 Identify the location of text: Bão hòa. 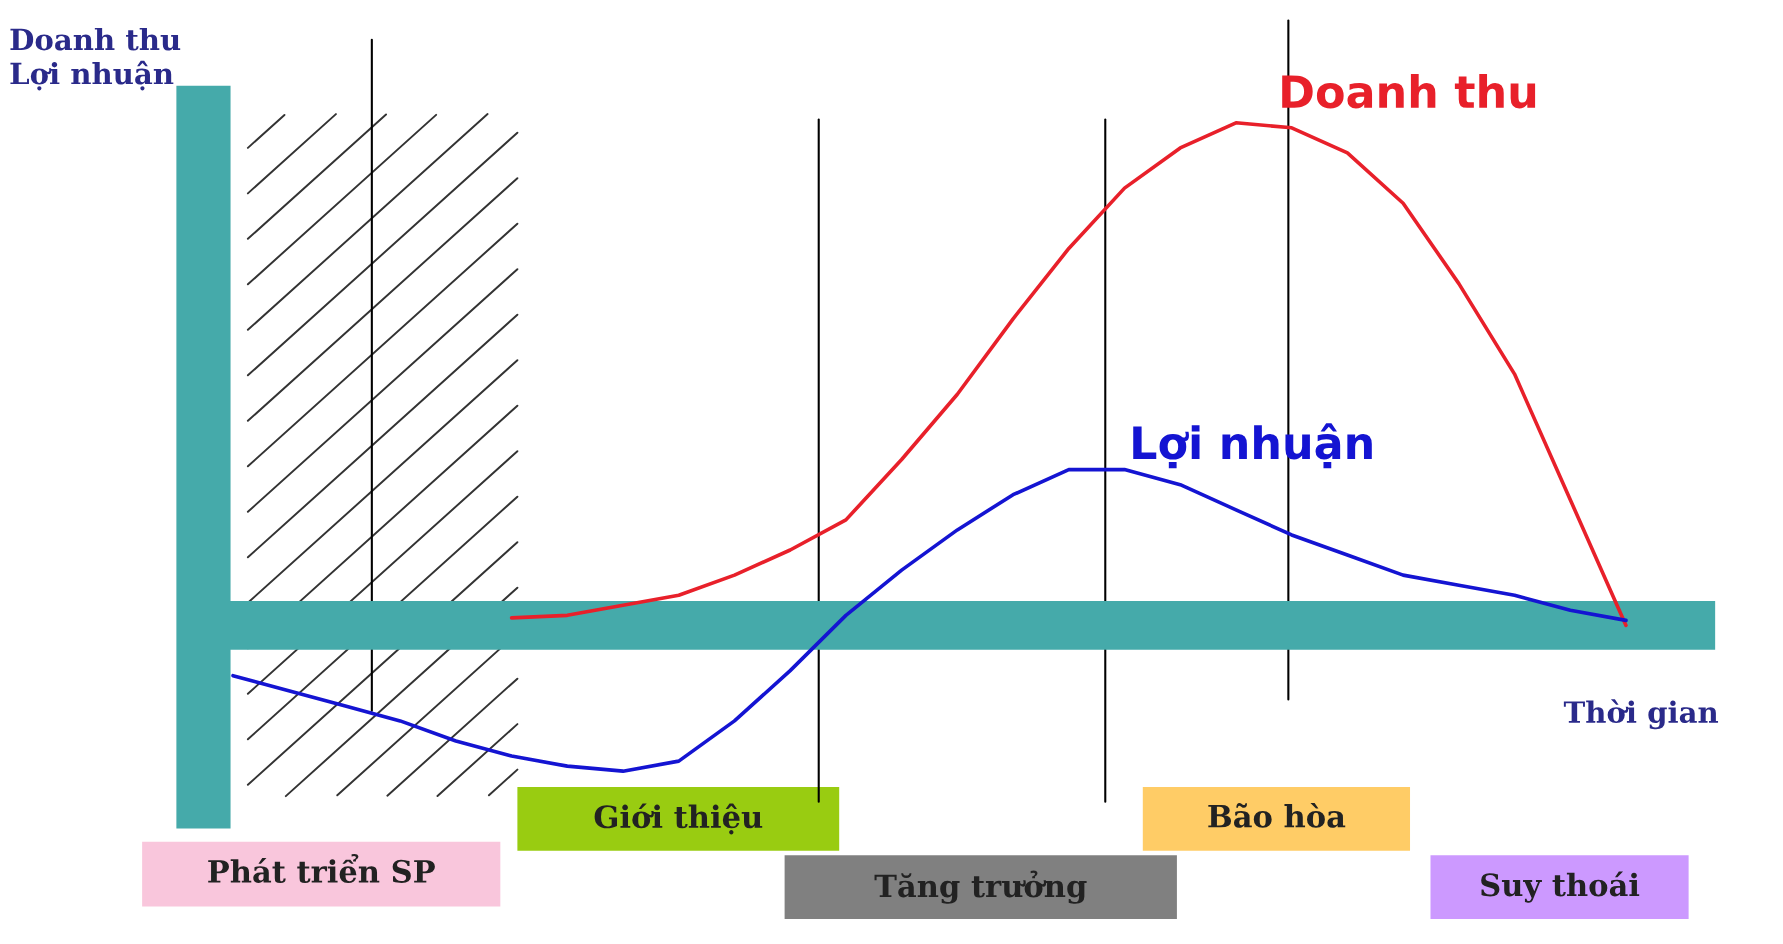
(1277, 815).